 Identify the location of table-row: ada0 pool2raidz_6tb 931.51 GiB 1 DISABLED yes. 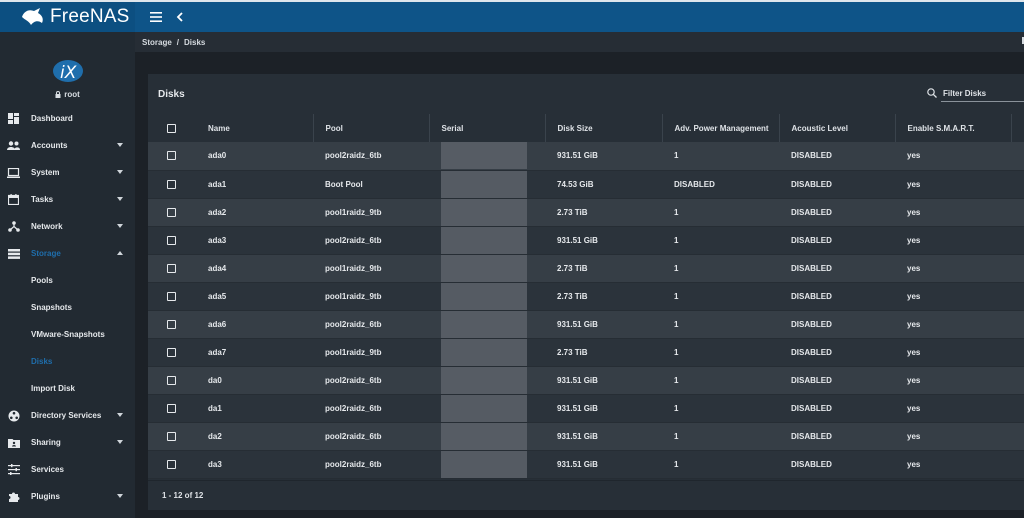
(586, 156).